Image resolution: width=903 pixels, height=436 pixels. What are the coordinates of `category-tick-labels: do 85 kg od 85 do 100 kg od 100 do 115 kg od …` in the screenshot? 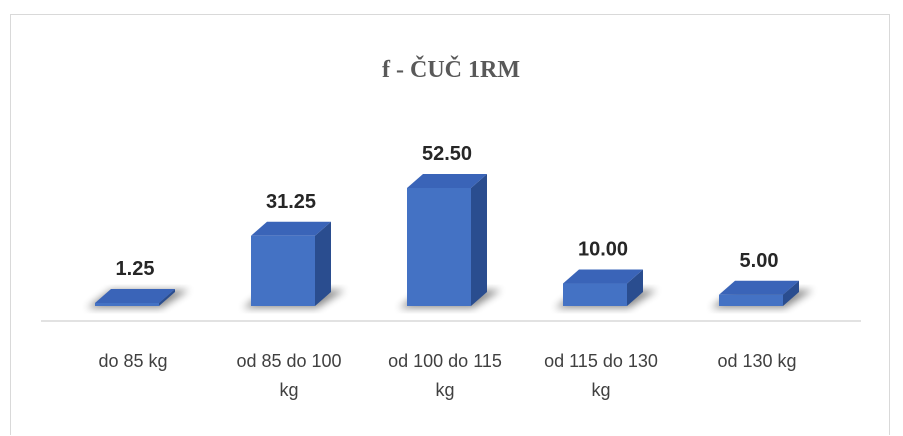 It's located at (447, 375).